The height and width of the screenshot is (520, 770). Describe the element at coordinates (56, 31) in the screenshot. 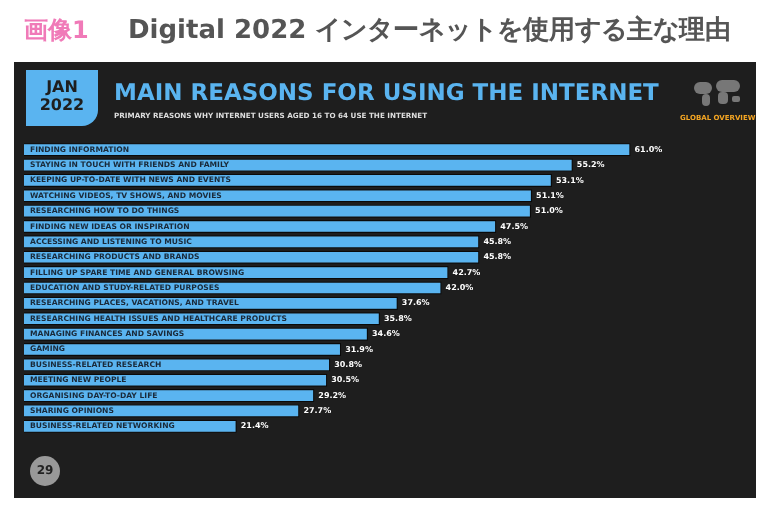

I see `text: 画像1` at that location.